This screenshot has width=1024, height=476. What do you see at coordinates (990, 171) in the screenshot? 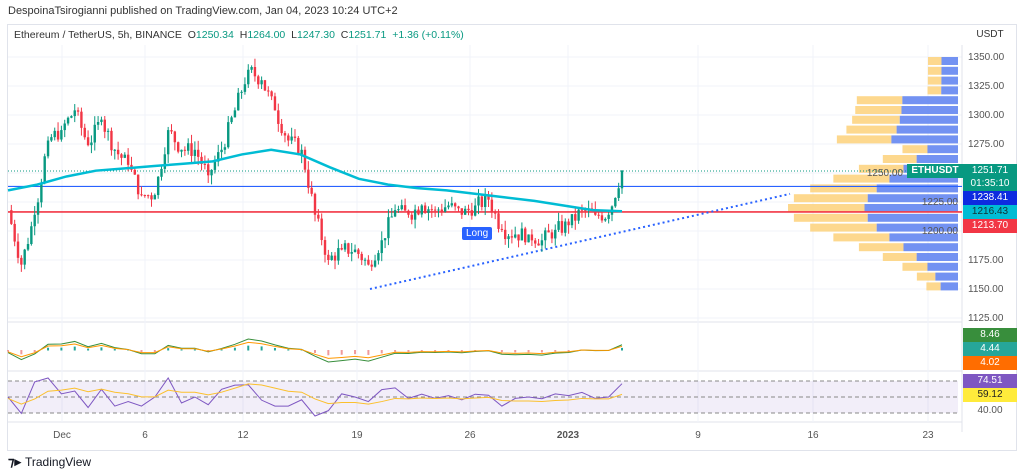
I see `last-price-label: 1251.71` at bounding box center [990, 171].